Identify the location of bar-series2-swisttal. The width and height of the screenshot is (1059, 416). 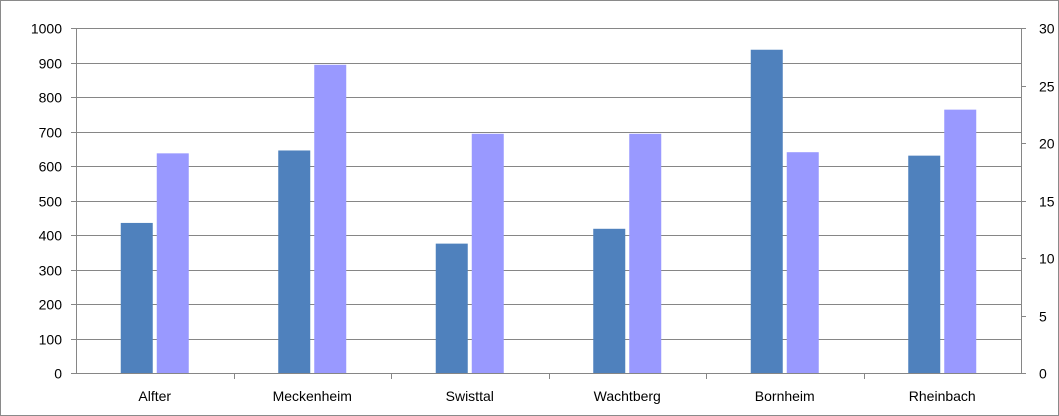
(487, 253).